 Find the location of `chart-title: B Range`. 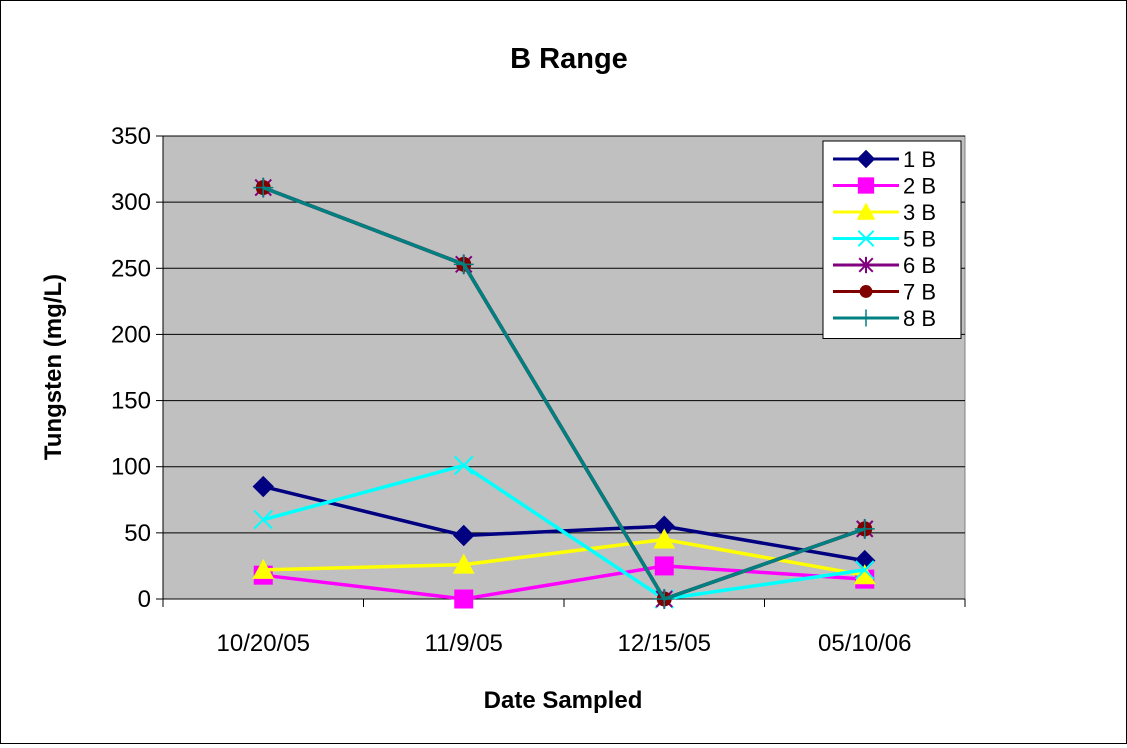

chart-title: B Range is located at coordinates (569, 59).